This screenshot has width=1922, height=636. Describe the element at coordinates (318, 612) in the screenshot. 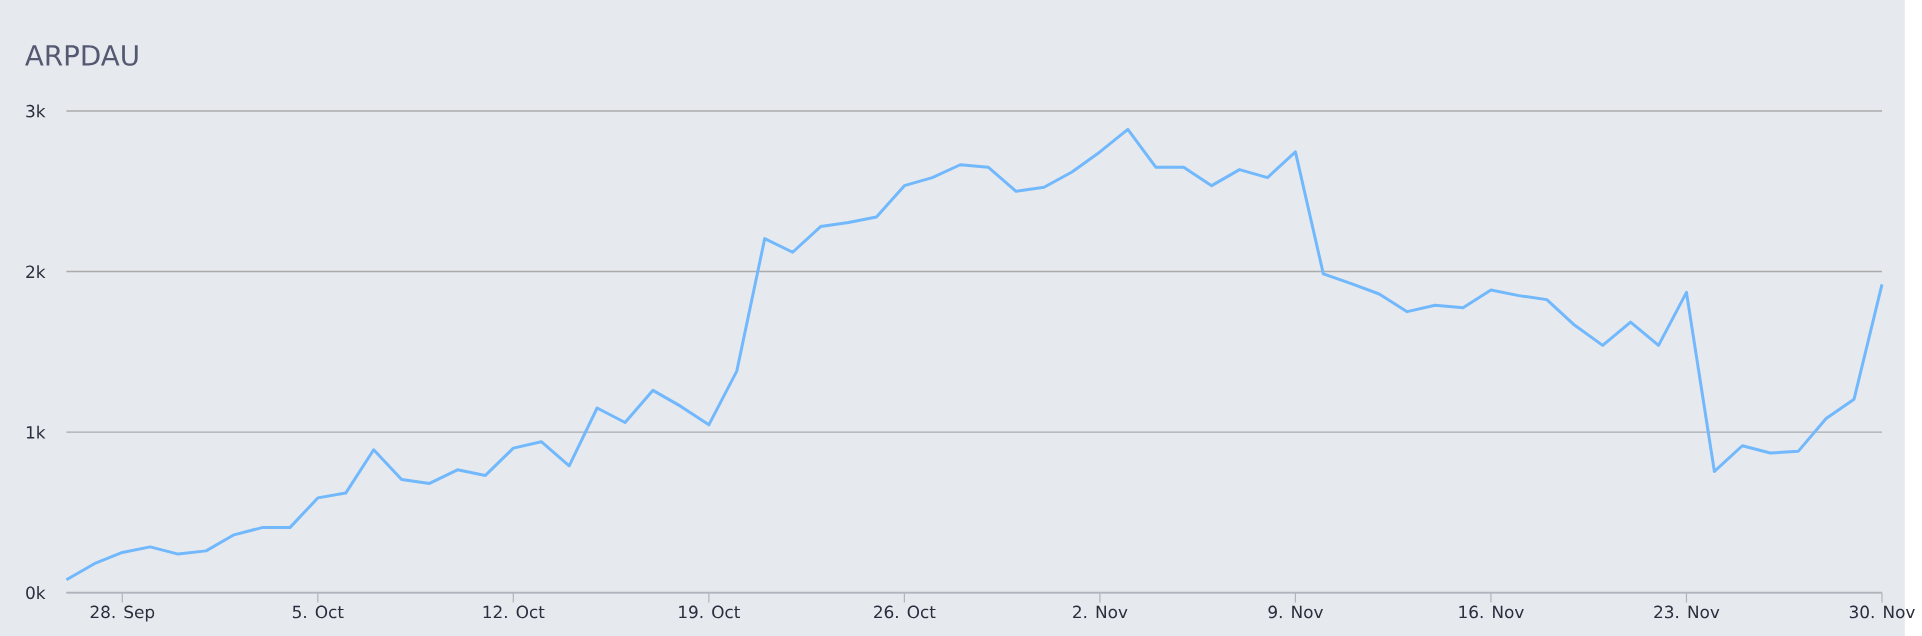

I see `x-tick-label: 5. Oct` at that location.